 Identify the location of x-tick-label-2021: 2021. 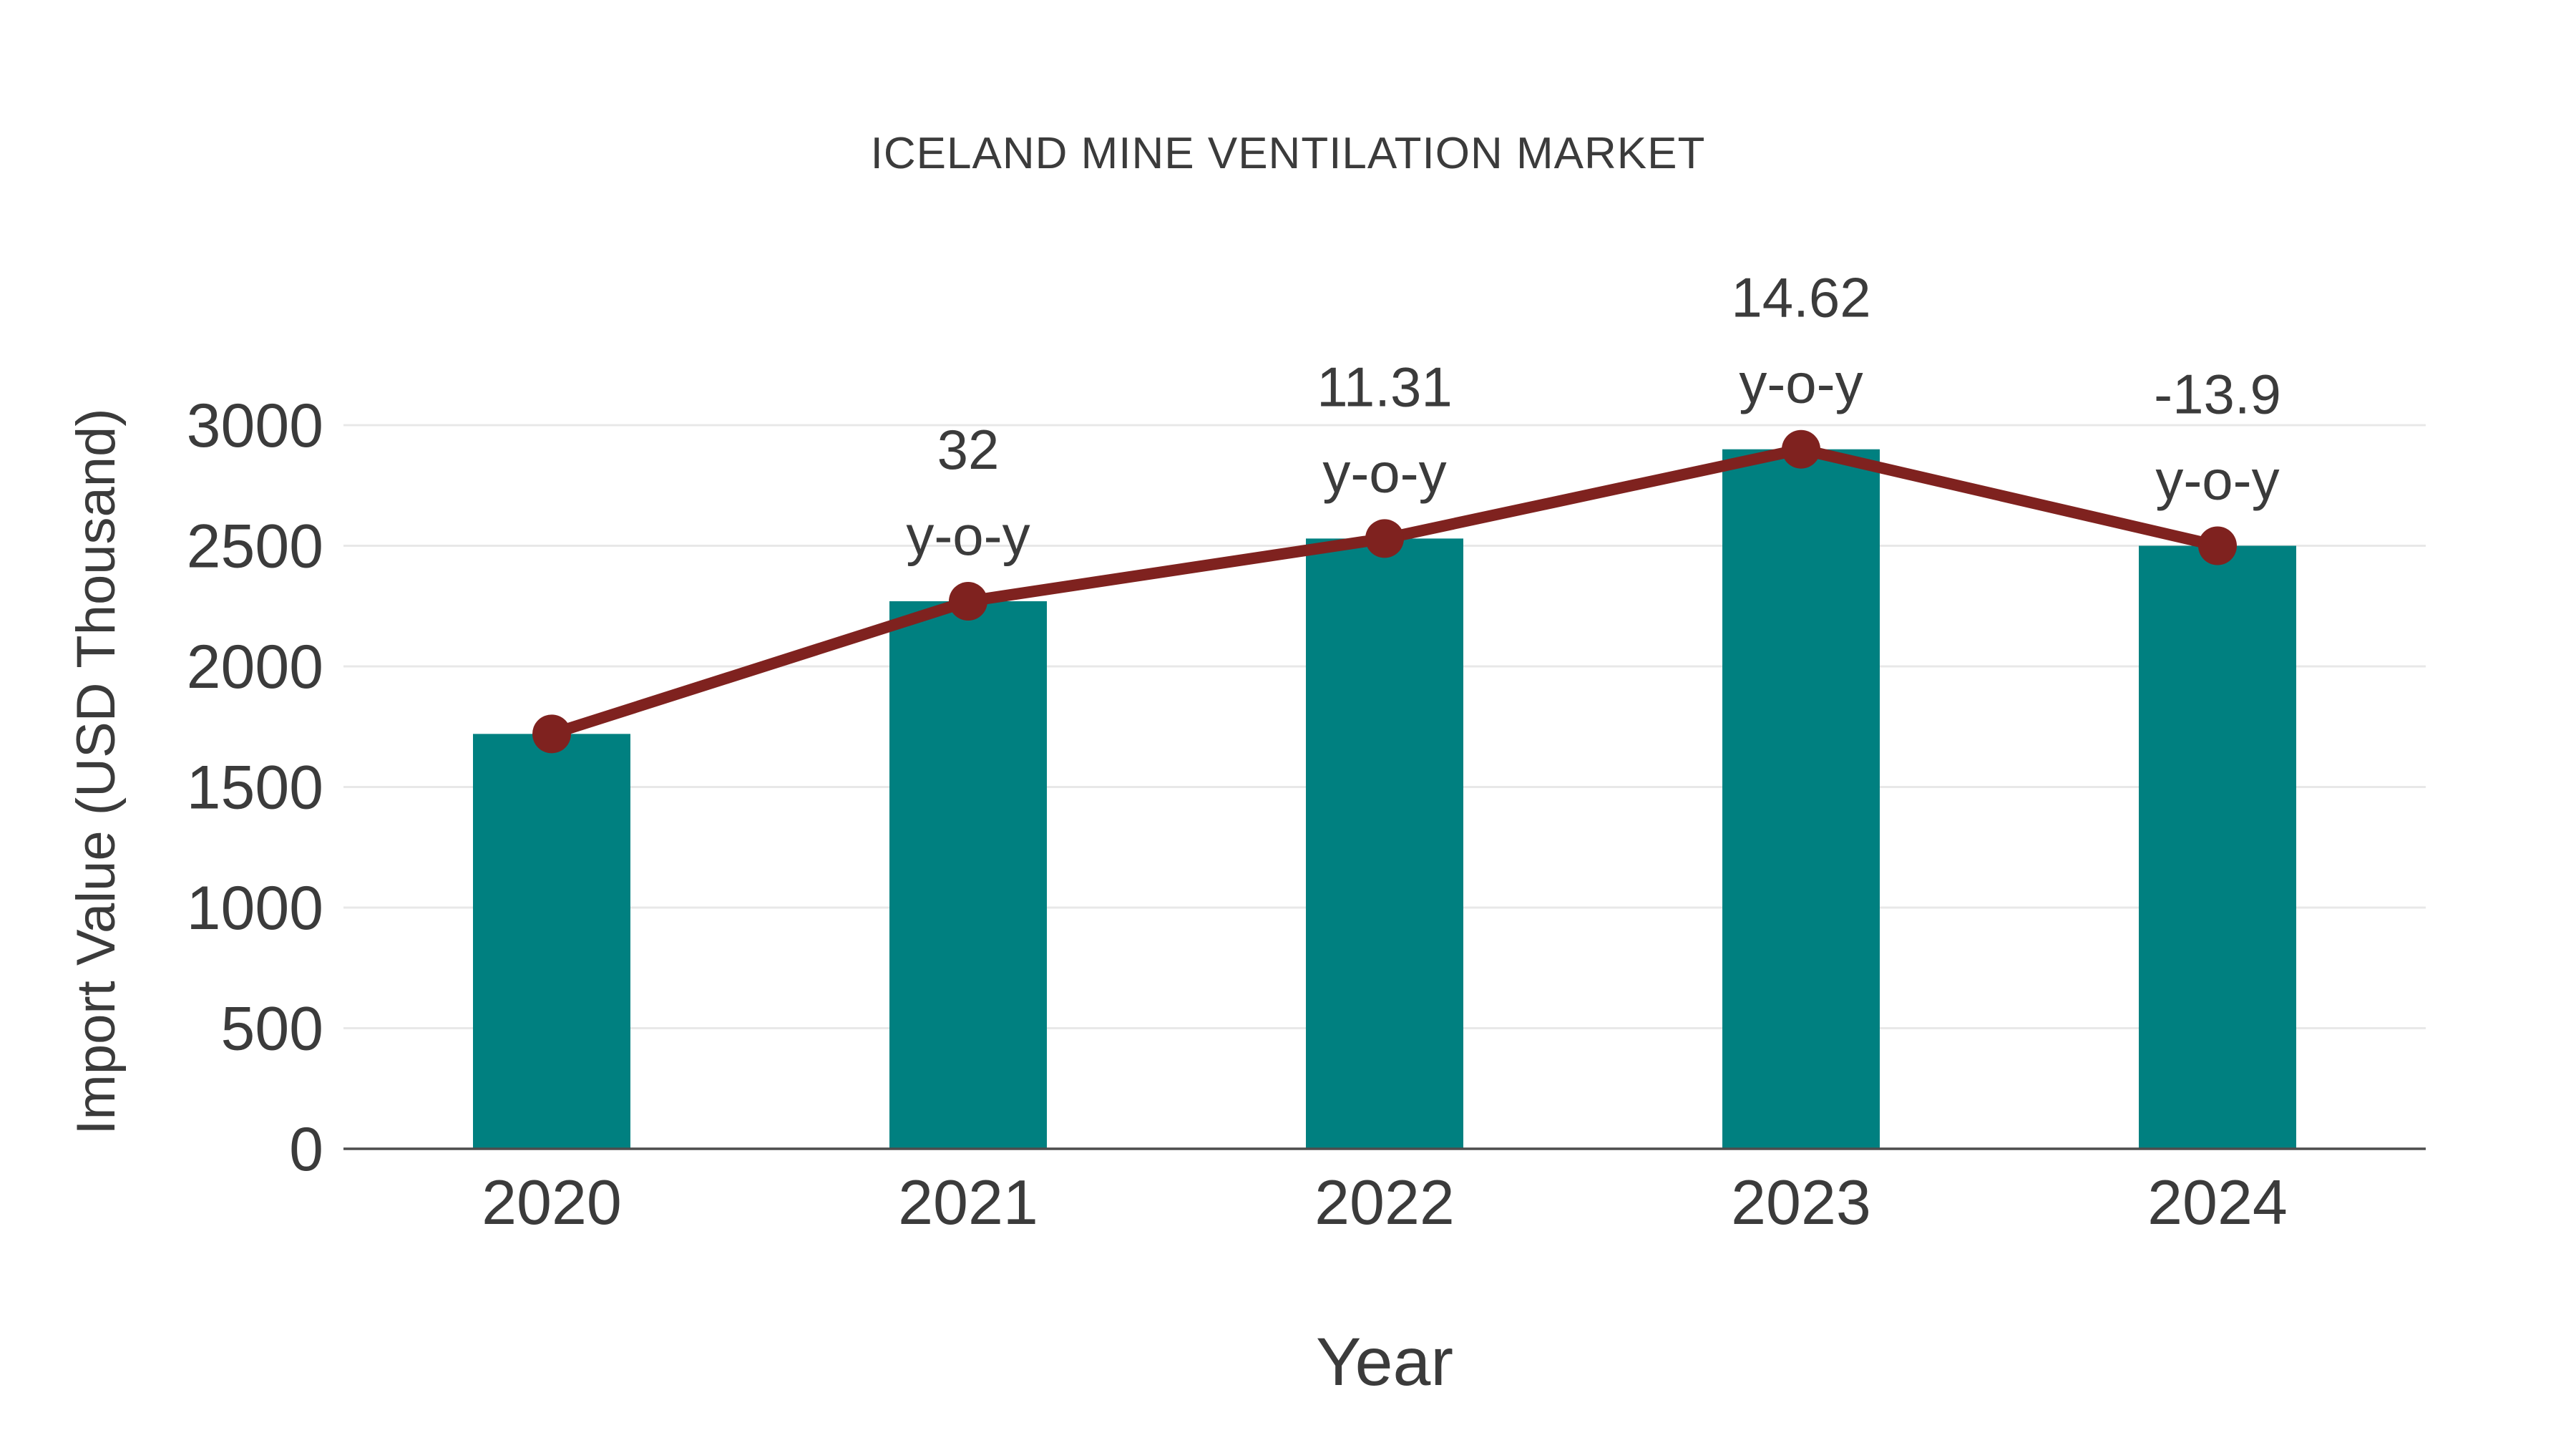
(968, 1202).